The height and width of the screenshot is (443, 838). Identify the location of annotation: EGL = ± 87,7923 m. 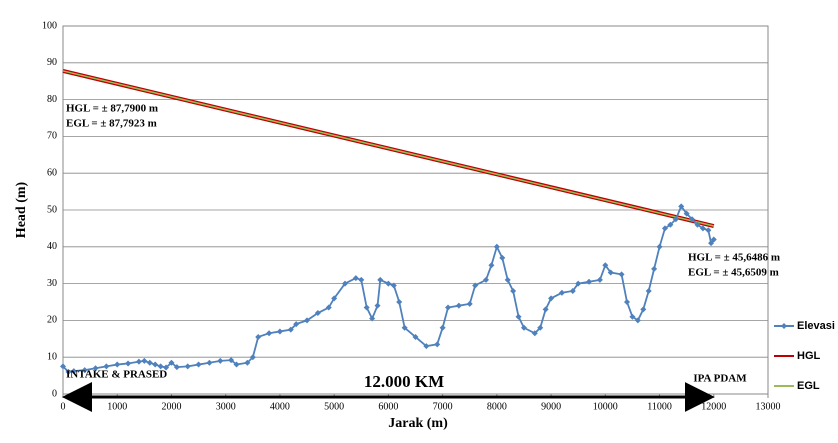
(111, 124).